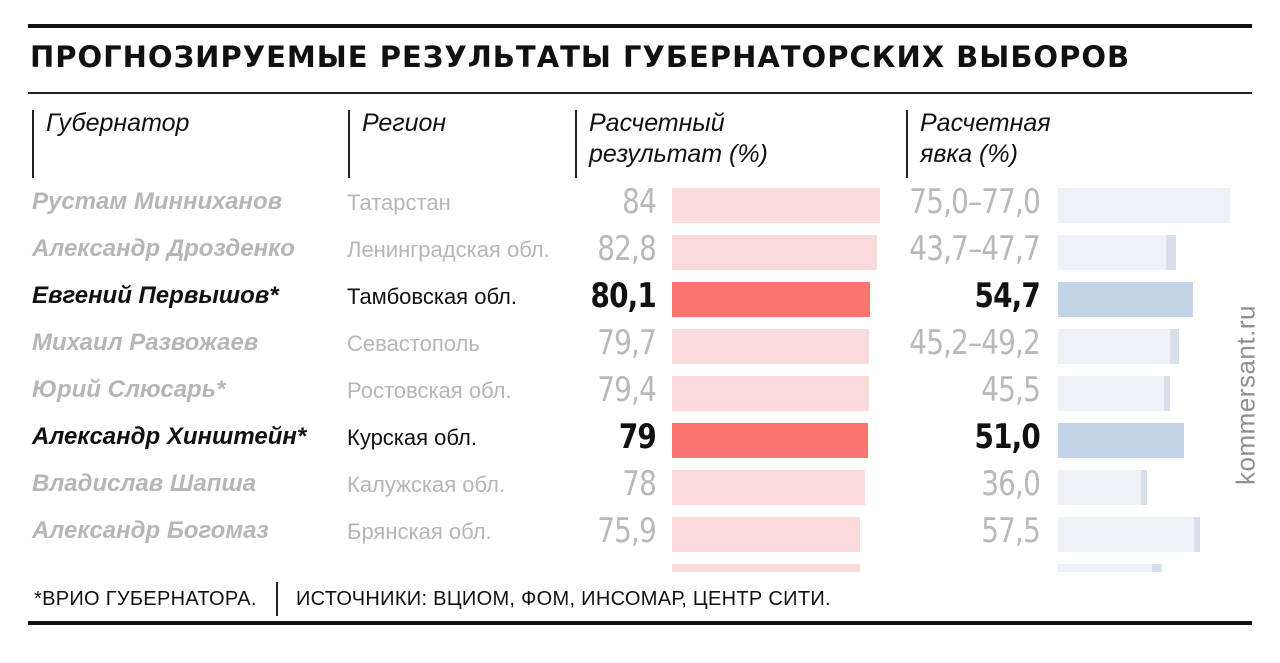 This screenshot has height=663, width=1280. What do you see at coordinates (404, 123) in the screenshot?
I see `column-header-region-label: Регион` at bounding box center [404, 123].